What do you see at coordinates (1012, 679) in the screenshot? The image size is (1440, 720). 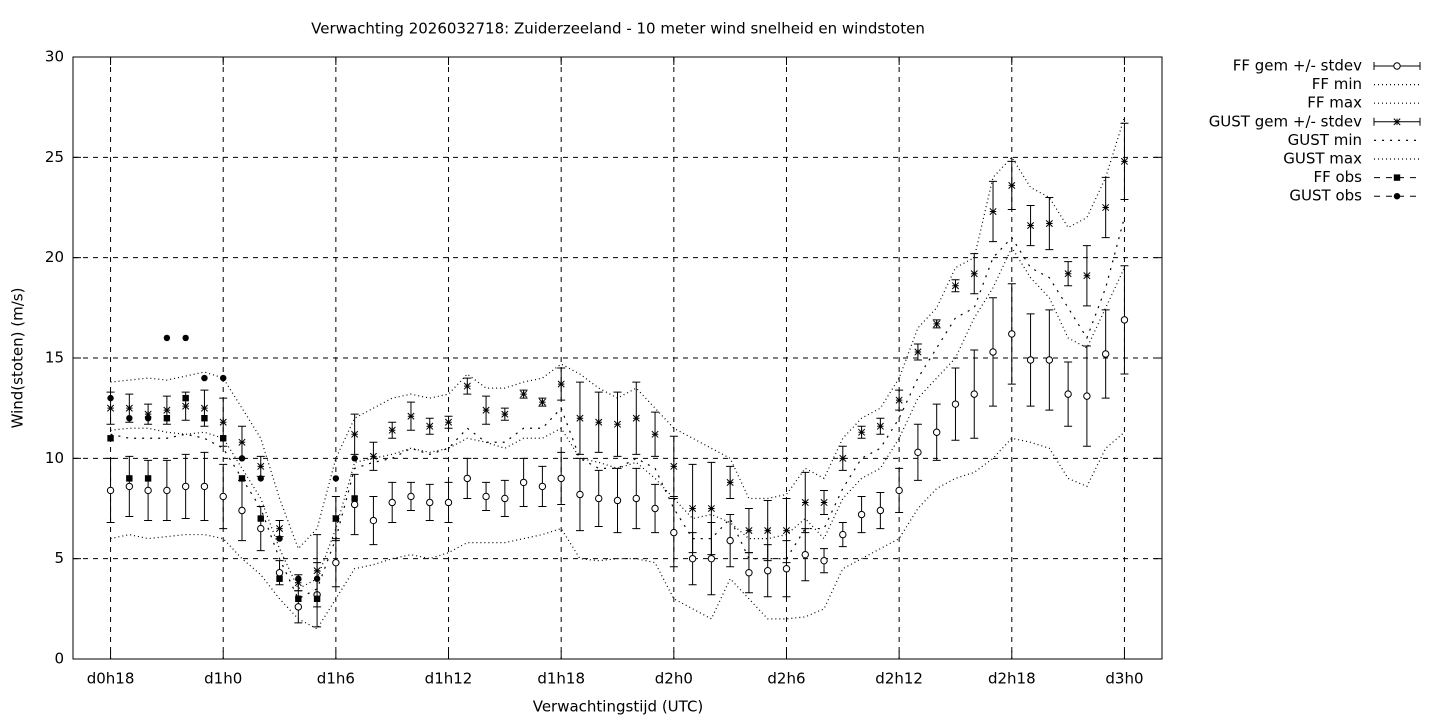 I see `x-tick-label: d2h18` at bounding box center [1012, 679].